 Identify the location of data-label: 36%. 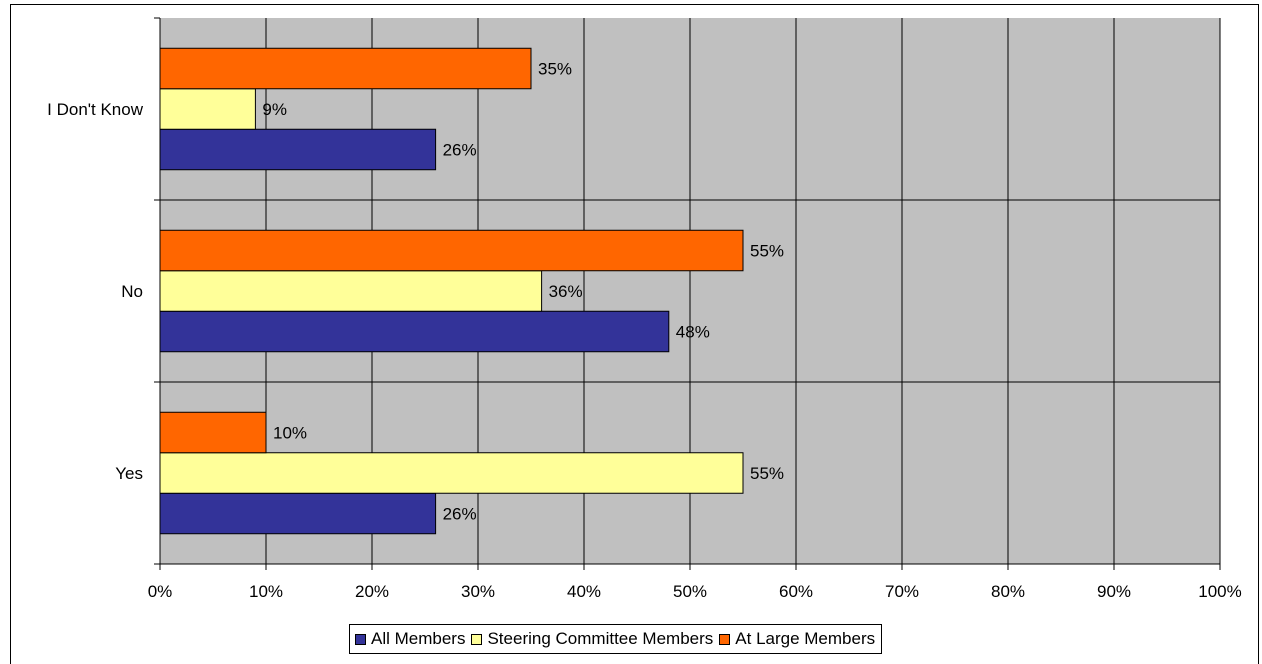
(566, 291).